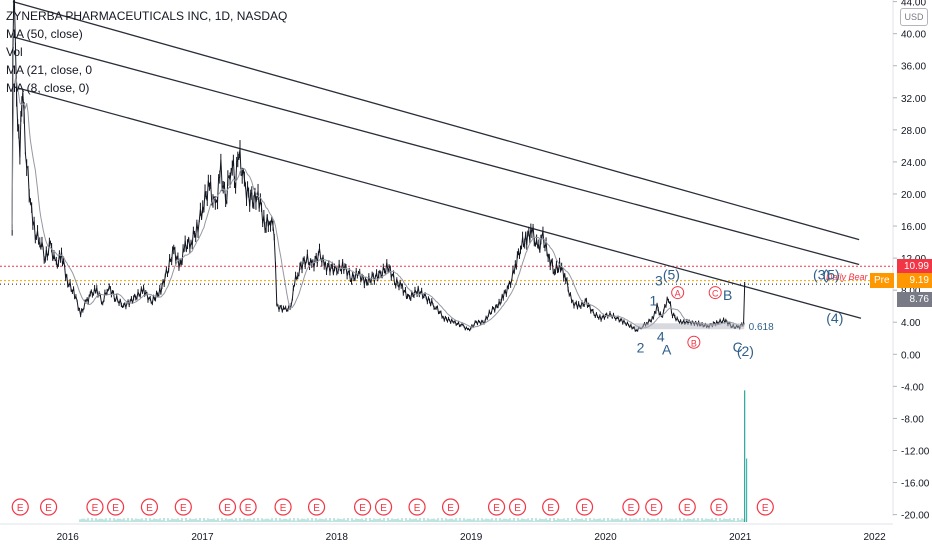 The width and height of the screenshot is (932, 555). What do you see at coordinates (834, 318) in the screenshot?
I see `wave-label: (4)` at bounding box center [834, 318].